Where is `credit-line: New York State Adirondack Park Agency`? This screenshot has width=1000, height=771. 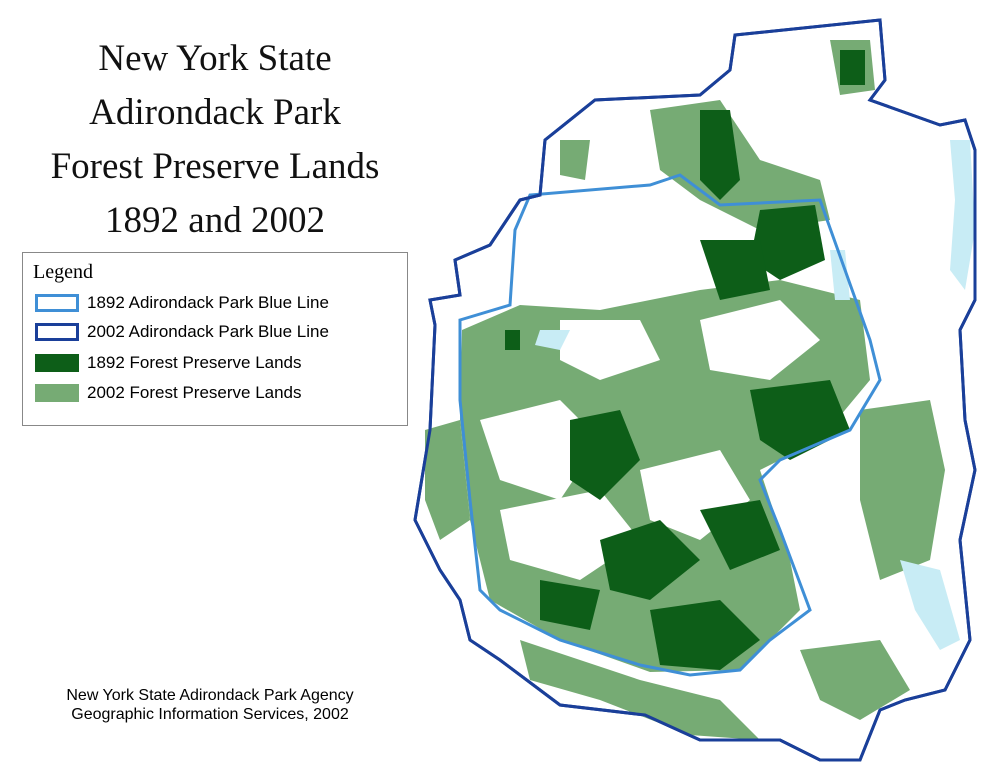 credit-line: New York State Adirondack Park Agency is located at coordinates (210, 695).